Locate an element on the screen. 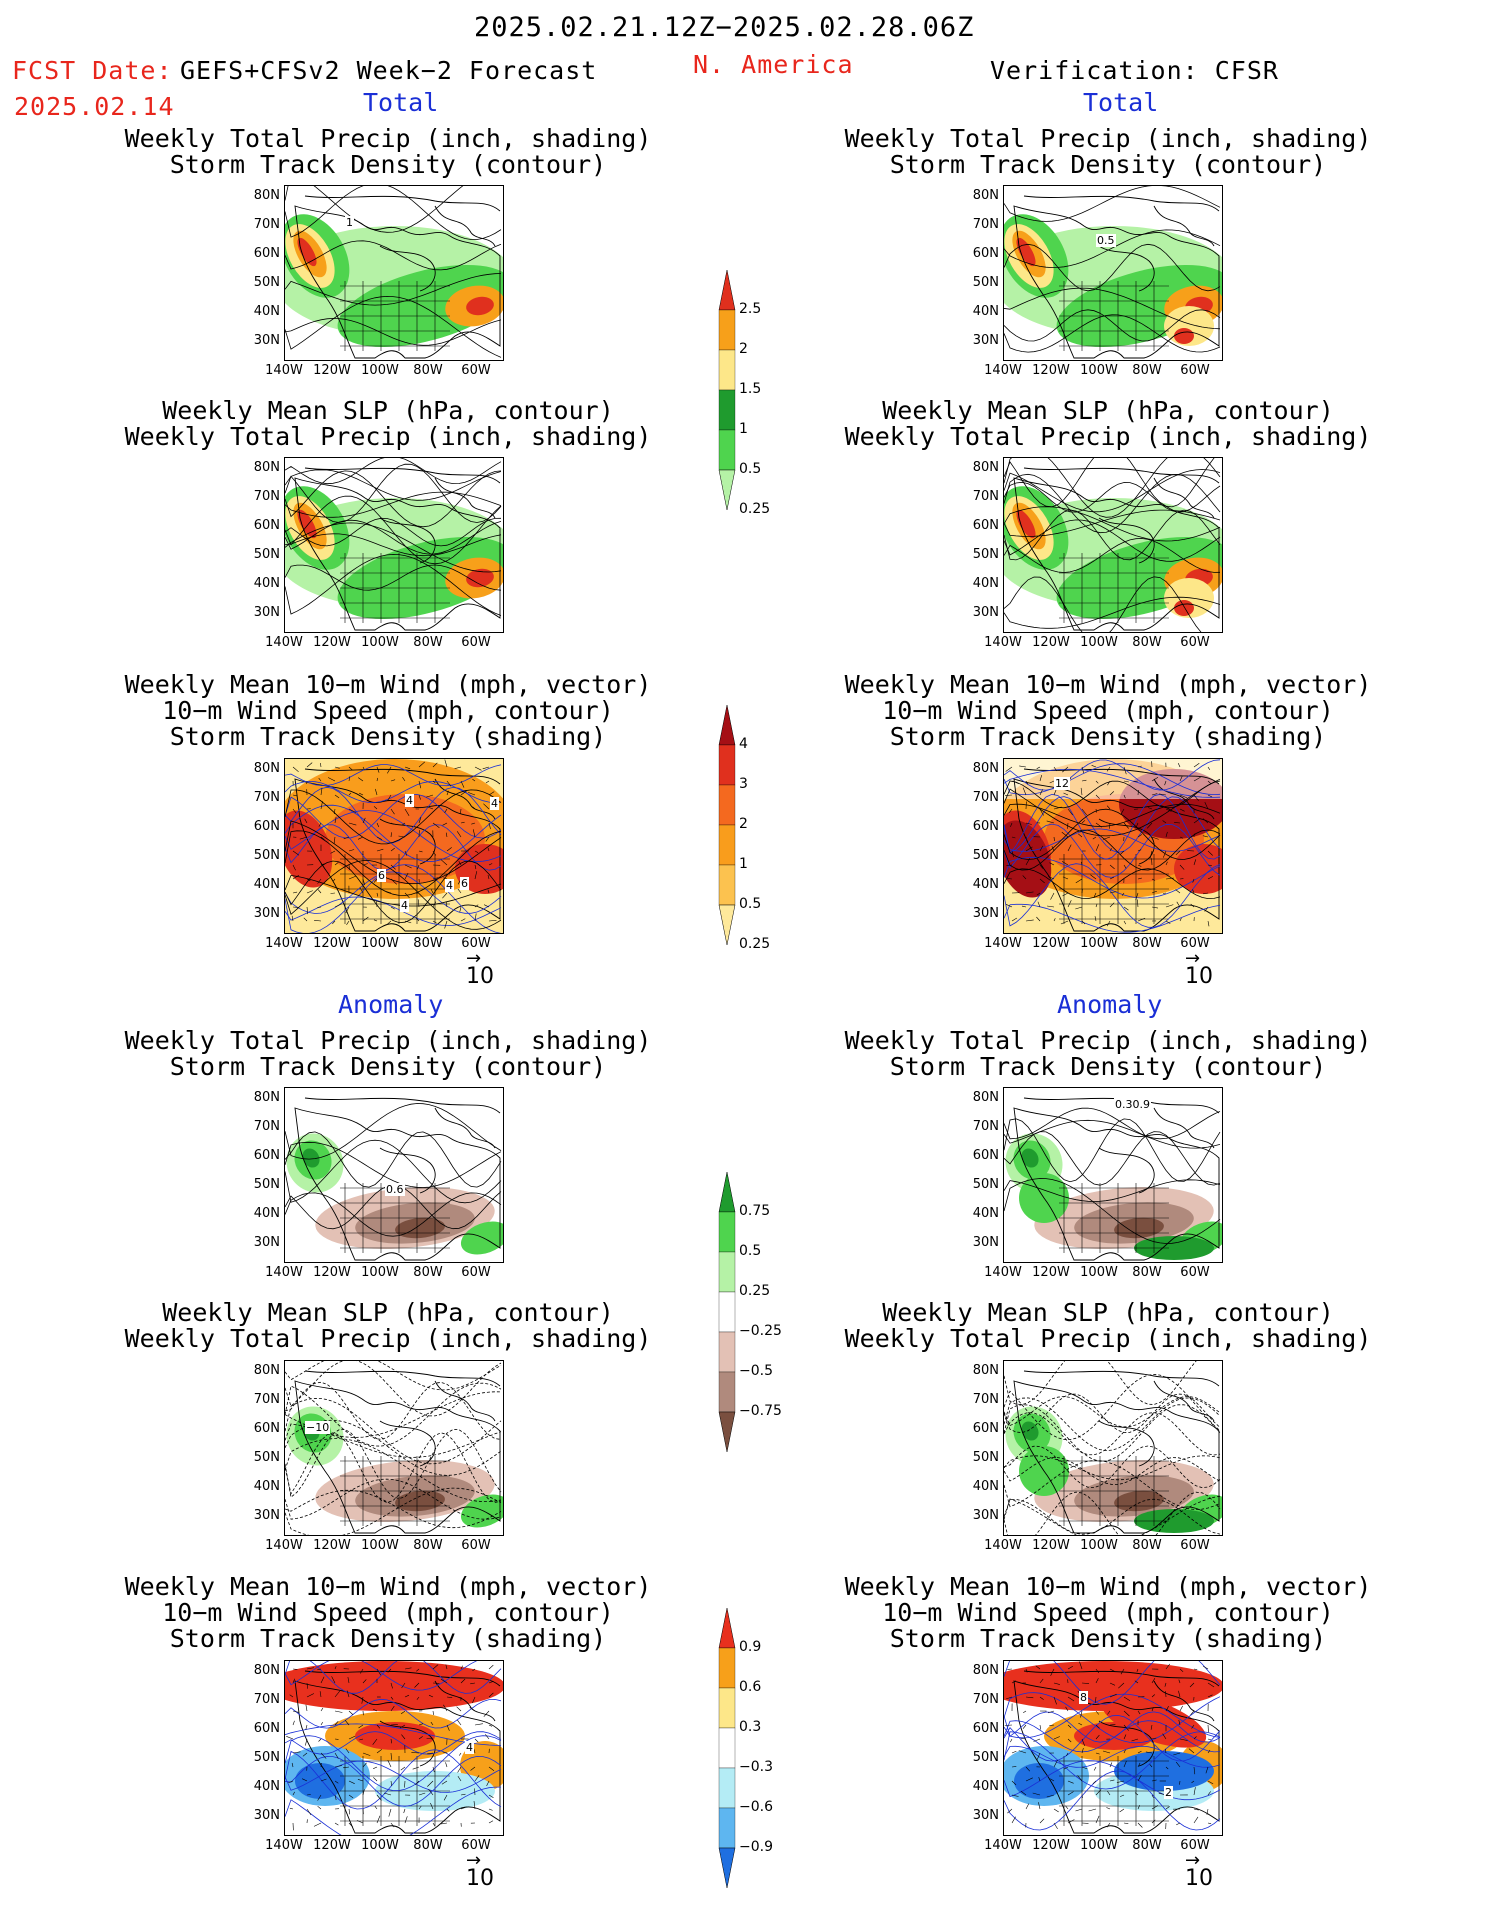  panel-title-0-0-0: Weekly Total Precip (inch, shading) is located at coordinates (388, 139).